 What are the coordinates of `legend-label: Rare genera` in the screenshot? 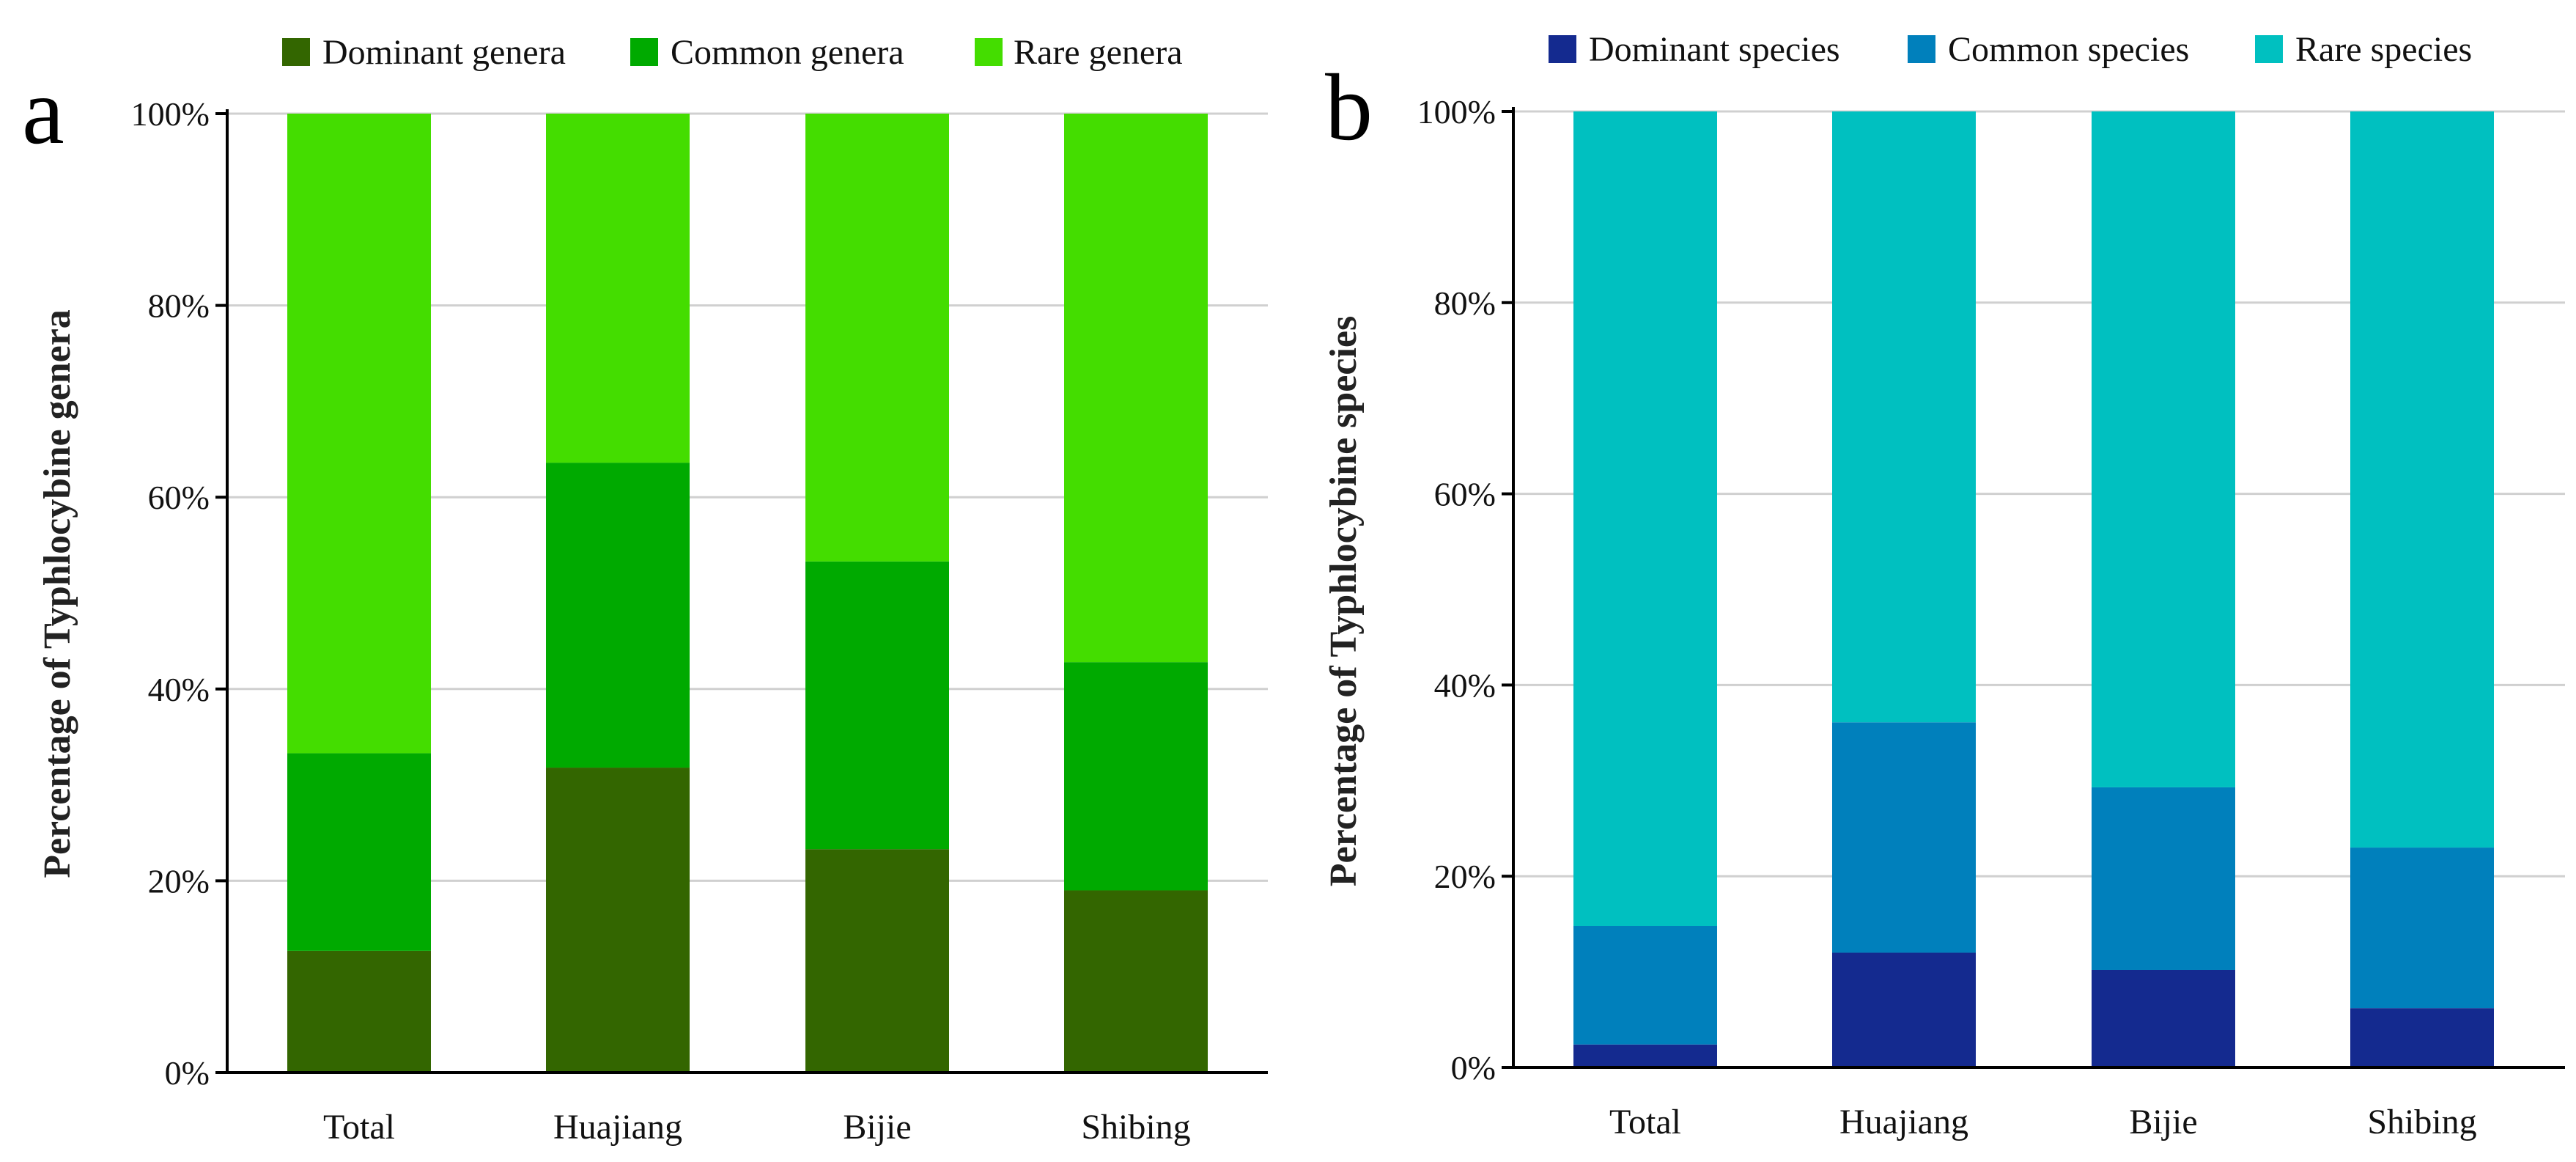 It's located at (1098, 52).